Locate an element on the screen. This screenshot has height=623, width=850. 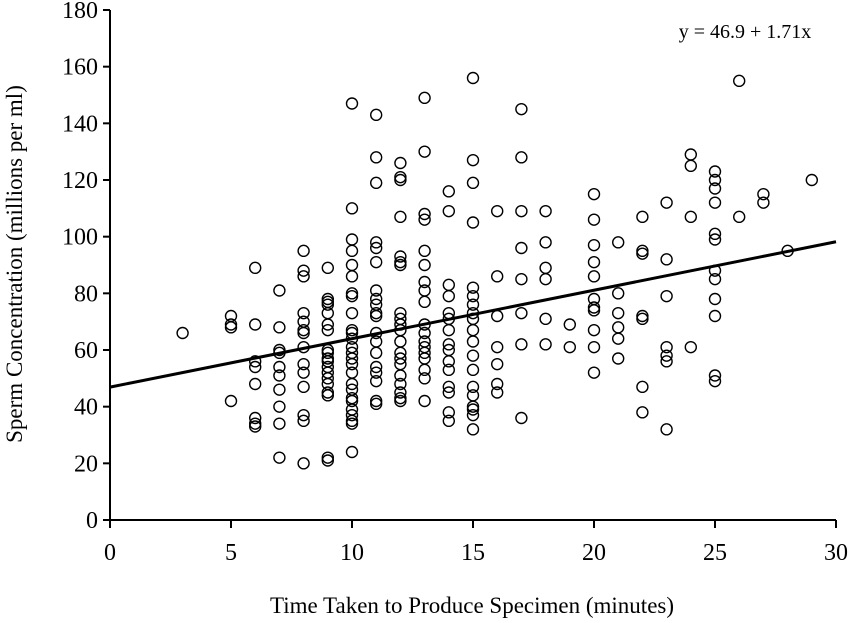
y-tick-label: 60 is located at coordinates (86, 351).